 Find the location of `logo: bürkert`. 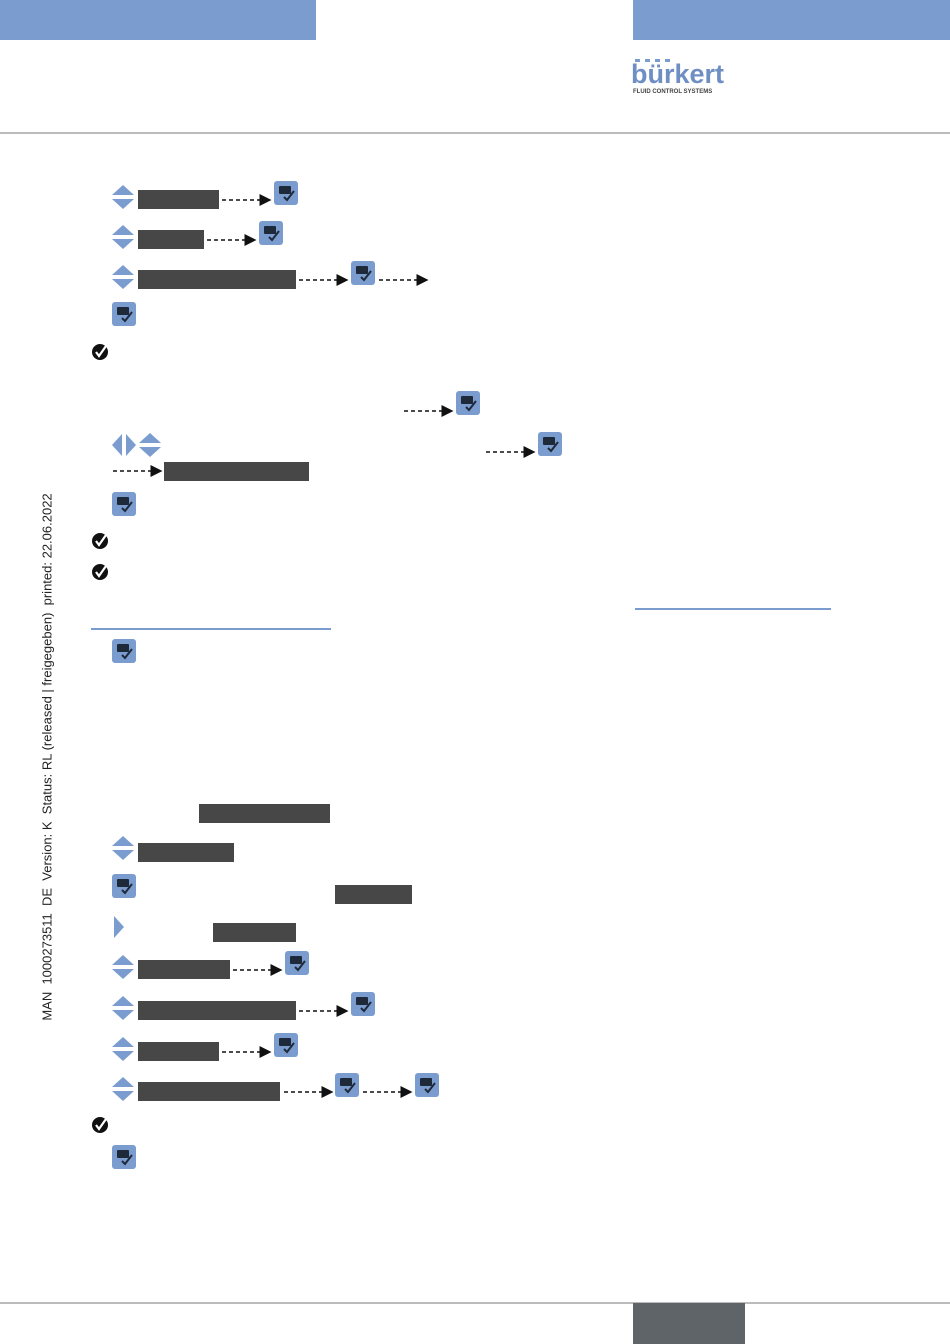

logo: bürkert is located at coordinates (677, 74).